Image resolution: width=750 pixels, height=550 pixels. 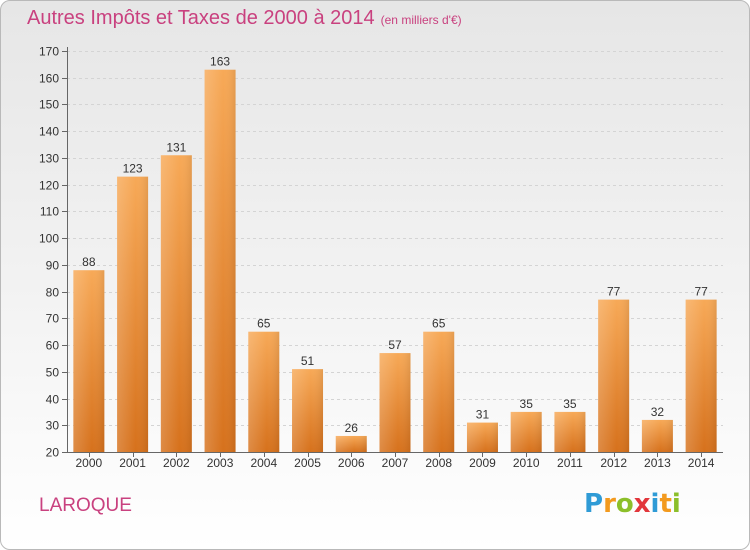 I want to click on y-tick-label: 80, so click(x=53, y=293).